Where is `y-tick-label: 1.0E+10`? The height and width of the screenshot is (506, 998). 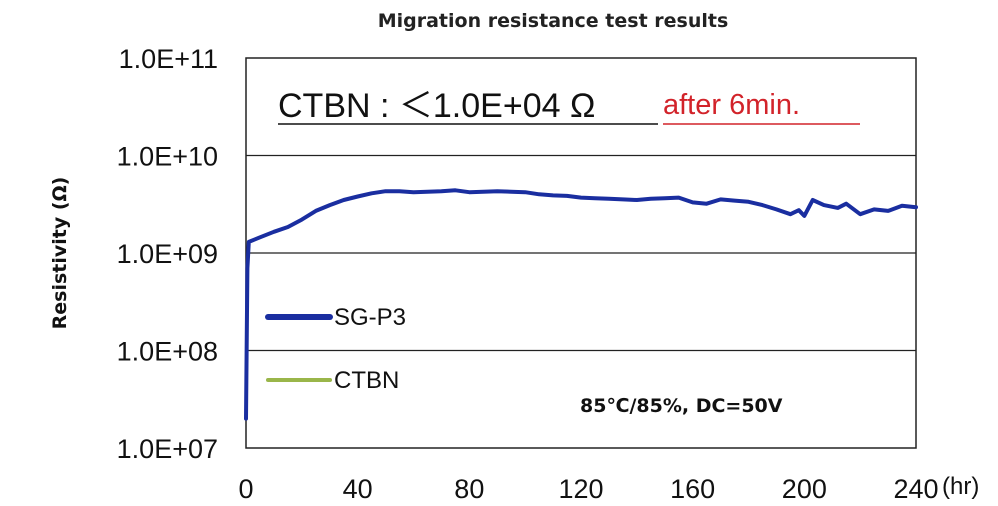 y-tick-label: 1.0E+10 is located at coordinates (167, 157).